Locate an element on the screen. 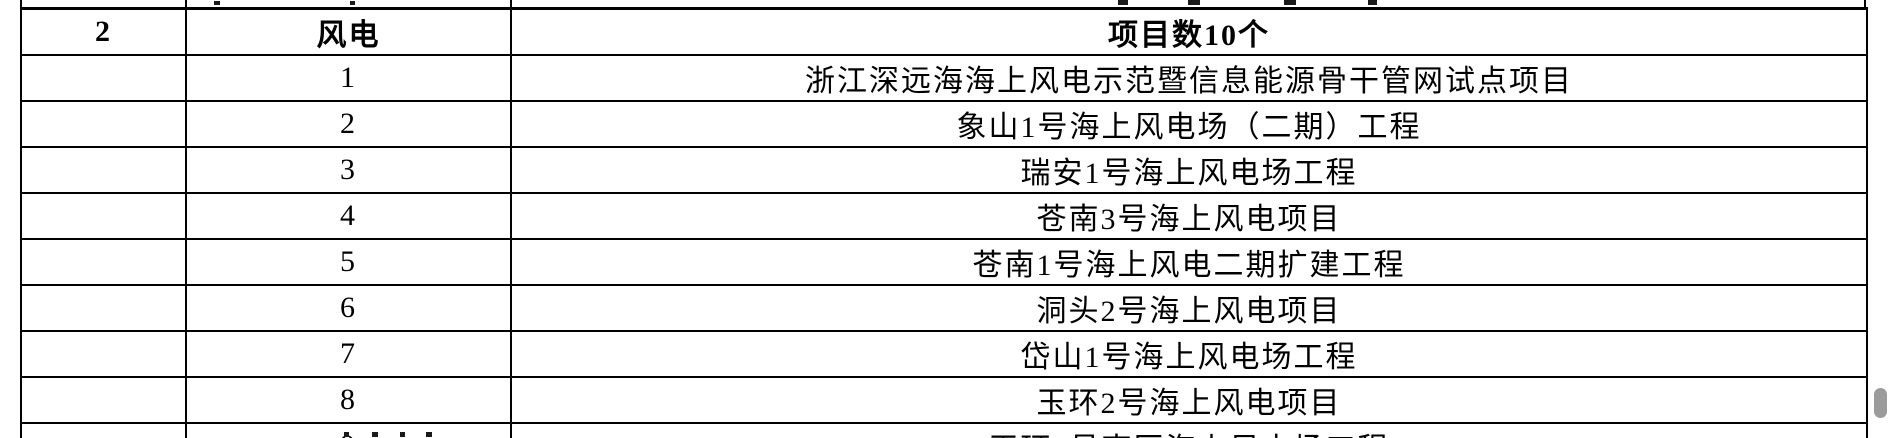 The width and height of the screenshot is (1888, 438). project-name-cell: 瑞安1号海上风电场工程 is located at coordinates (1189, 170).